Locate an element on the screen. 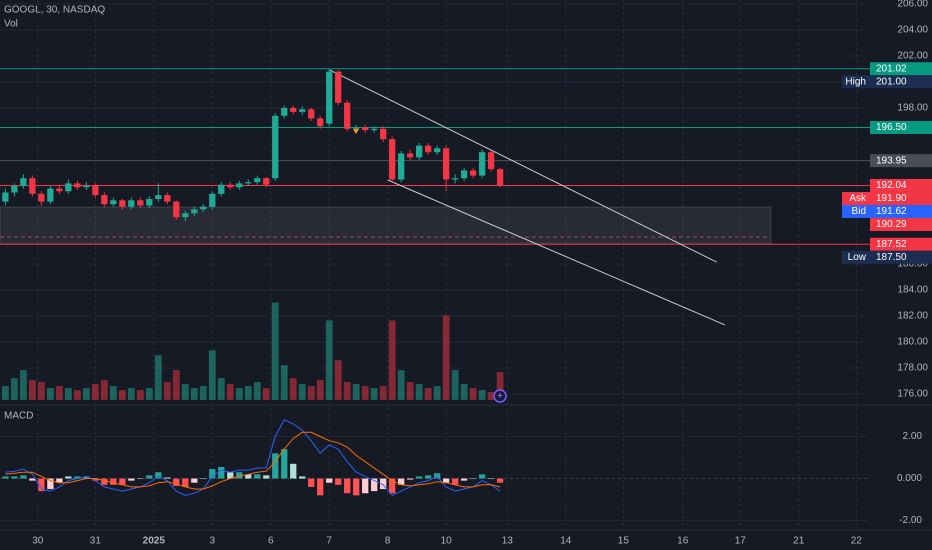 This screenshot has height=550, width=932. x-tick-label: 13 is located at coordinates (508, 541).